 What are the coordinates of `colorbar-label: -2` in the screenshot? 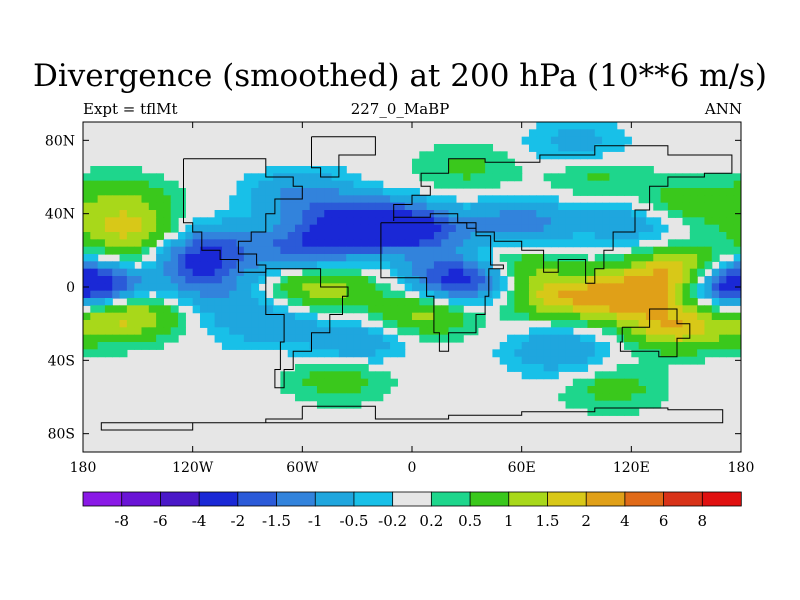 It's located at (238, 521).